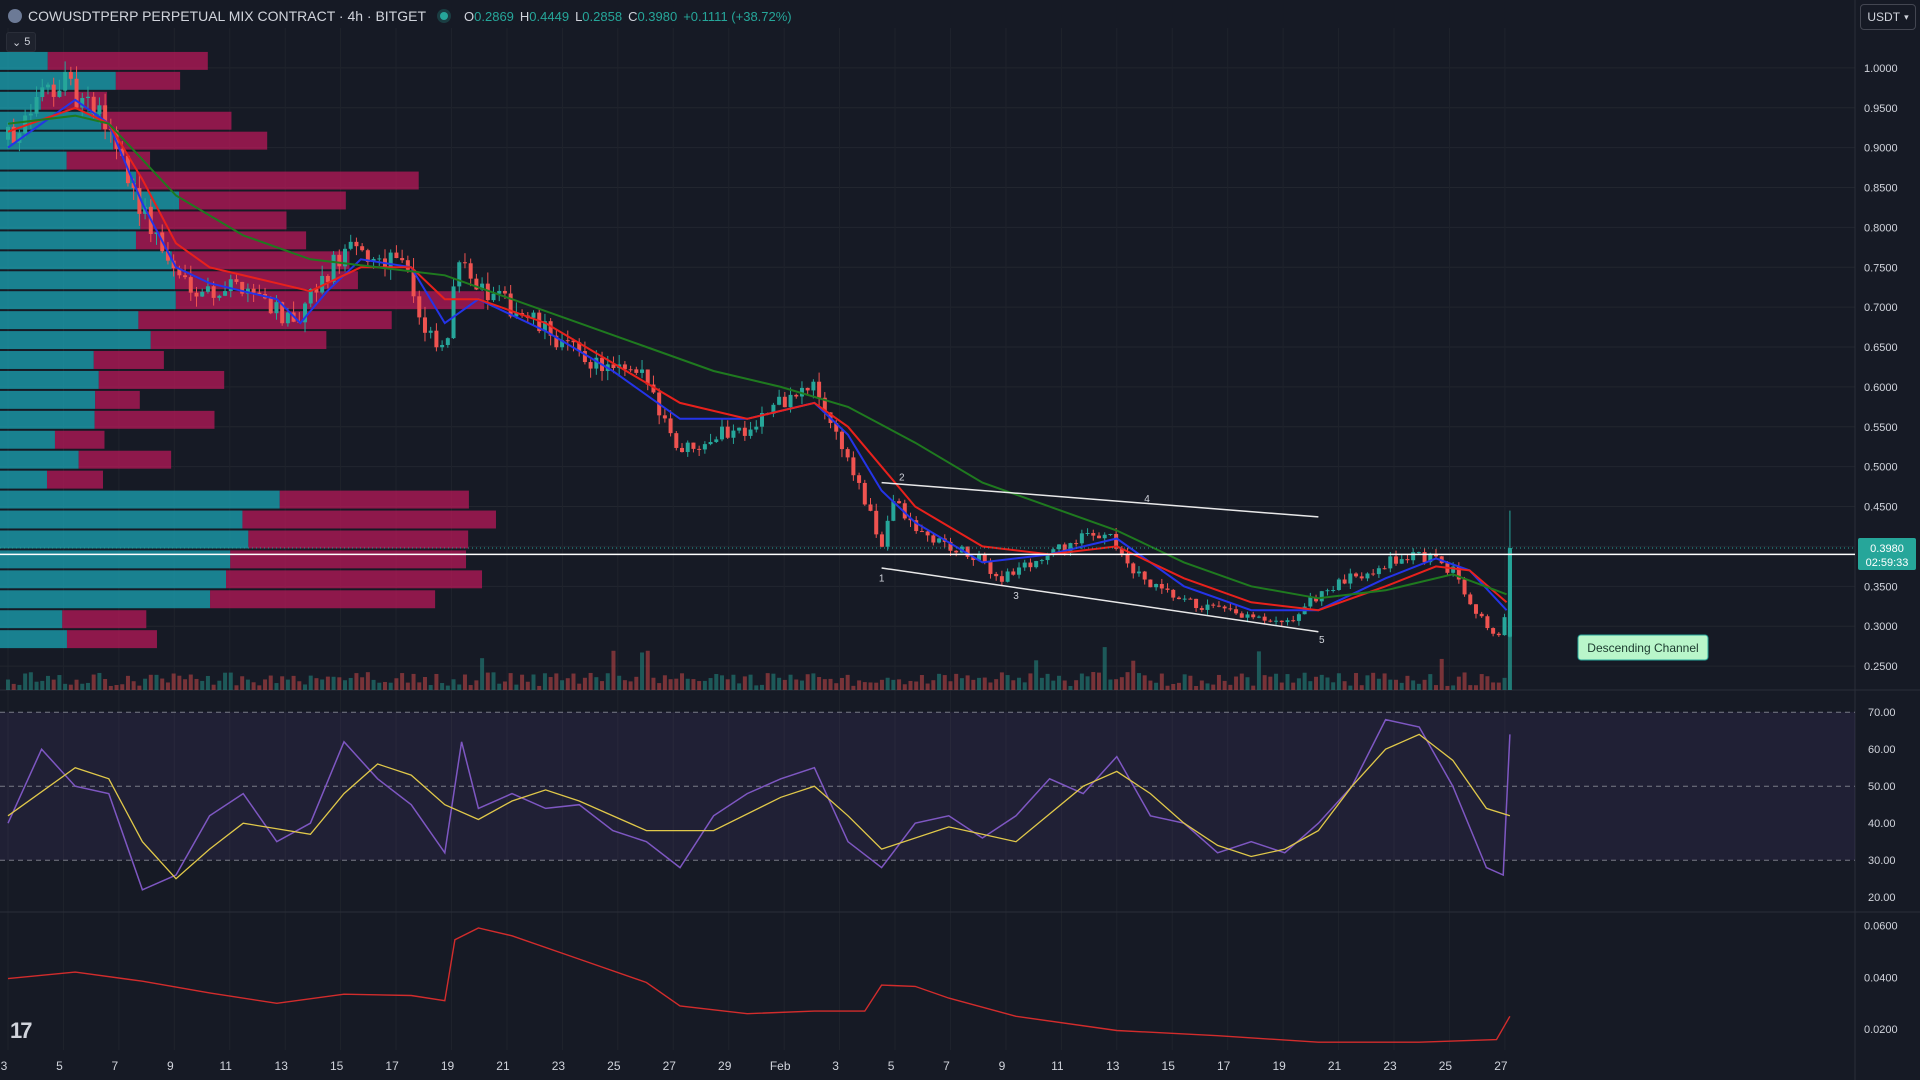 The width and height of the screenshot is (1920, 1080). I want to click on chevron-down-icon: ⌄, so click(17, 42).